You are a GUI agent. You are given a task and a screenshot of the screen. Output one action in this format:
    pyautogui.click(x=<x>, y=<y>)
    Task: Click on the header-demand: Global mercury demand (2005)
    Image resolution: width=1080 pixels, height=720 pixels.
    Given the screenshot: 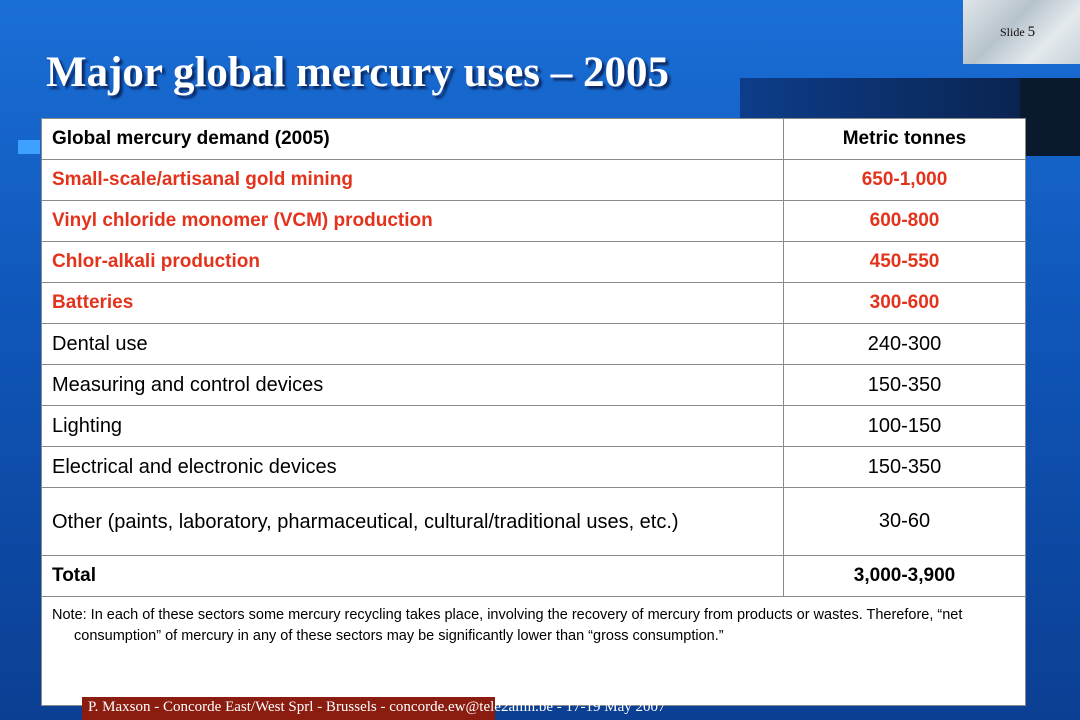 What is the action you would take?
    pyautogui.click(x=412, y=139)
    